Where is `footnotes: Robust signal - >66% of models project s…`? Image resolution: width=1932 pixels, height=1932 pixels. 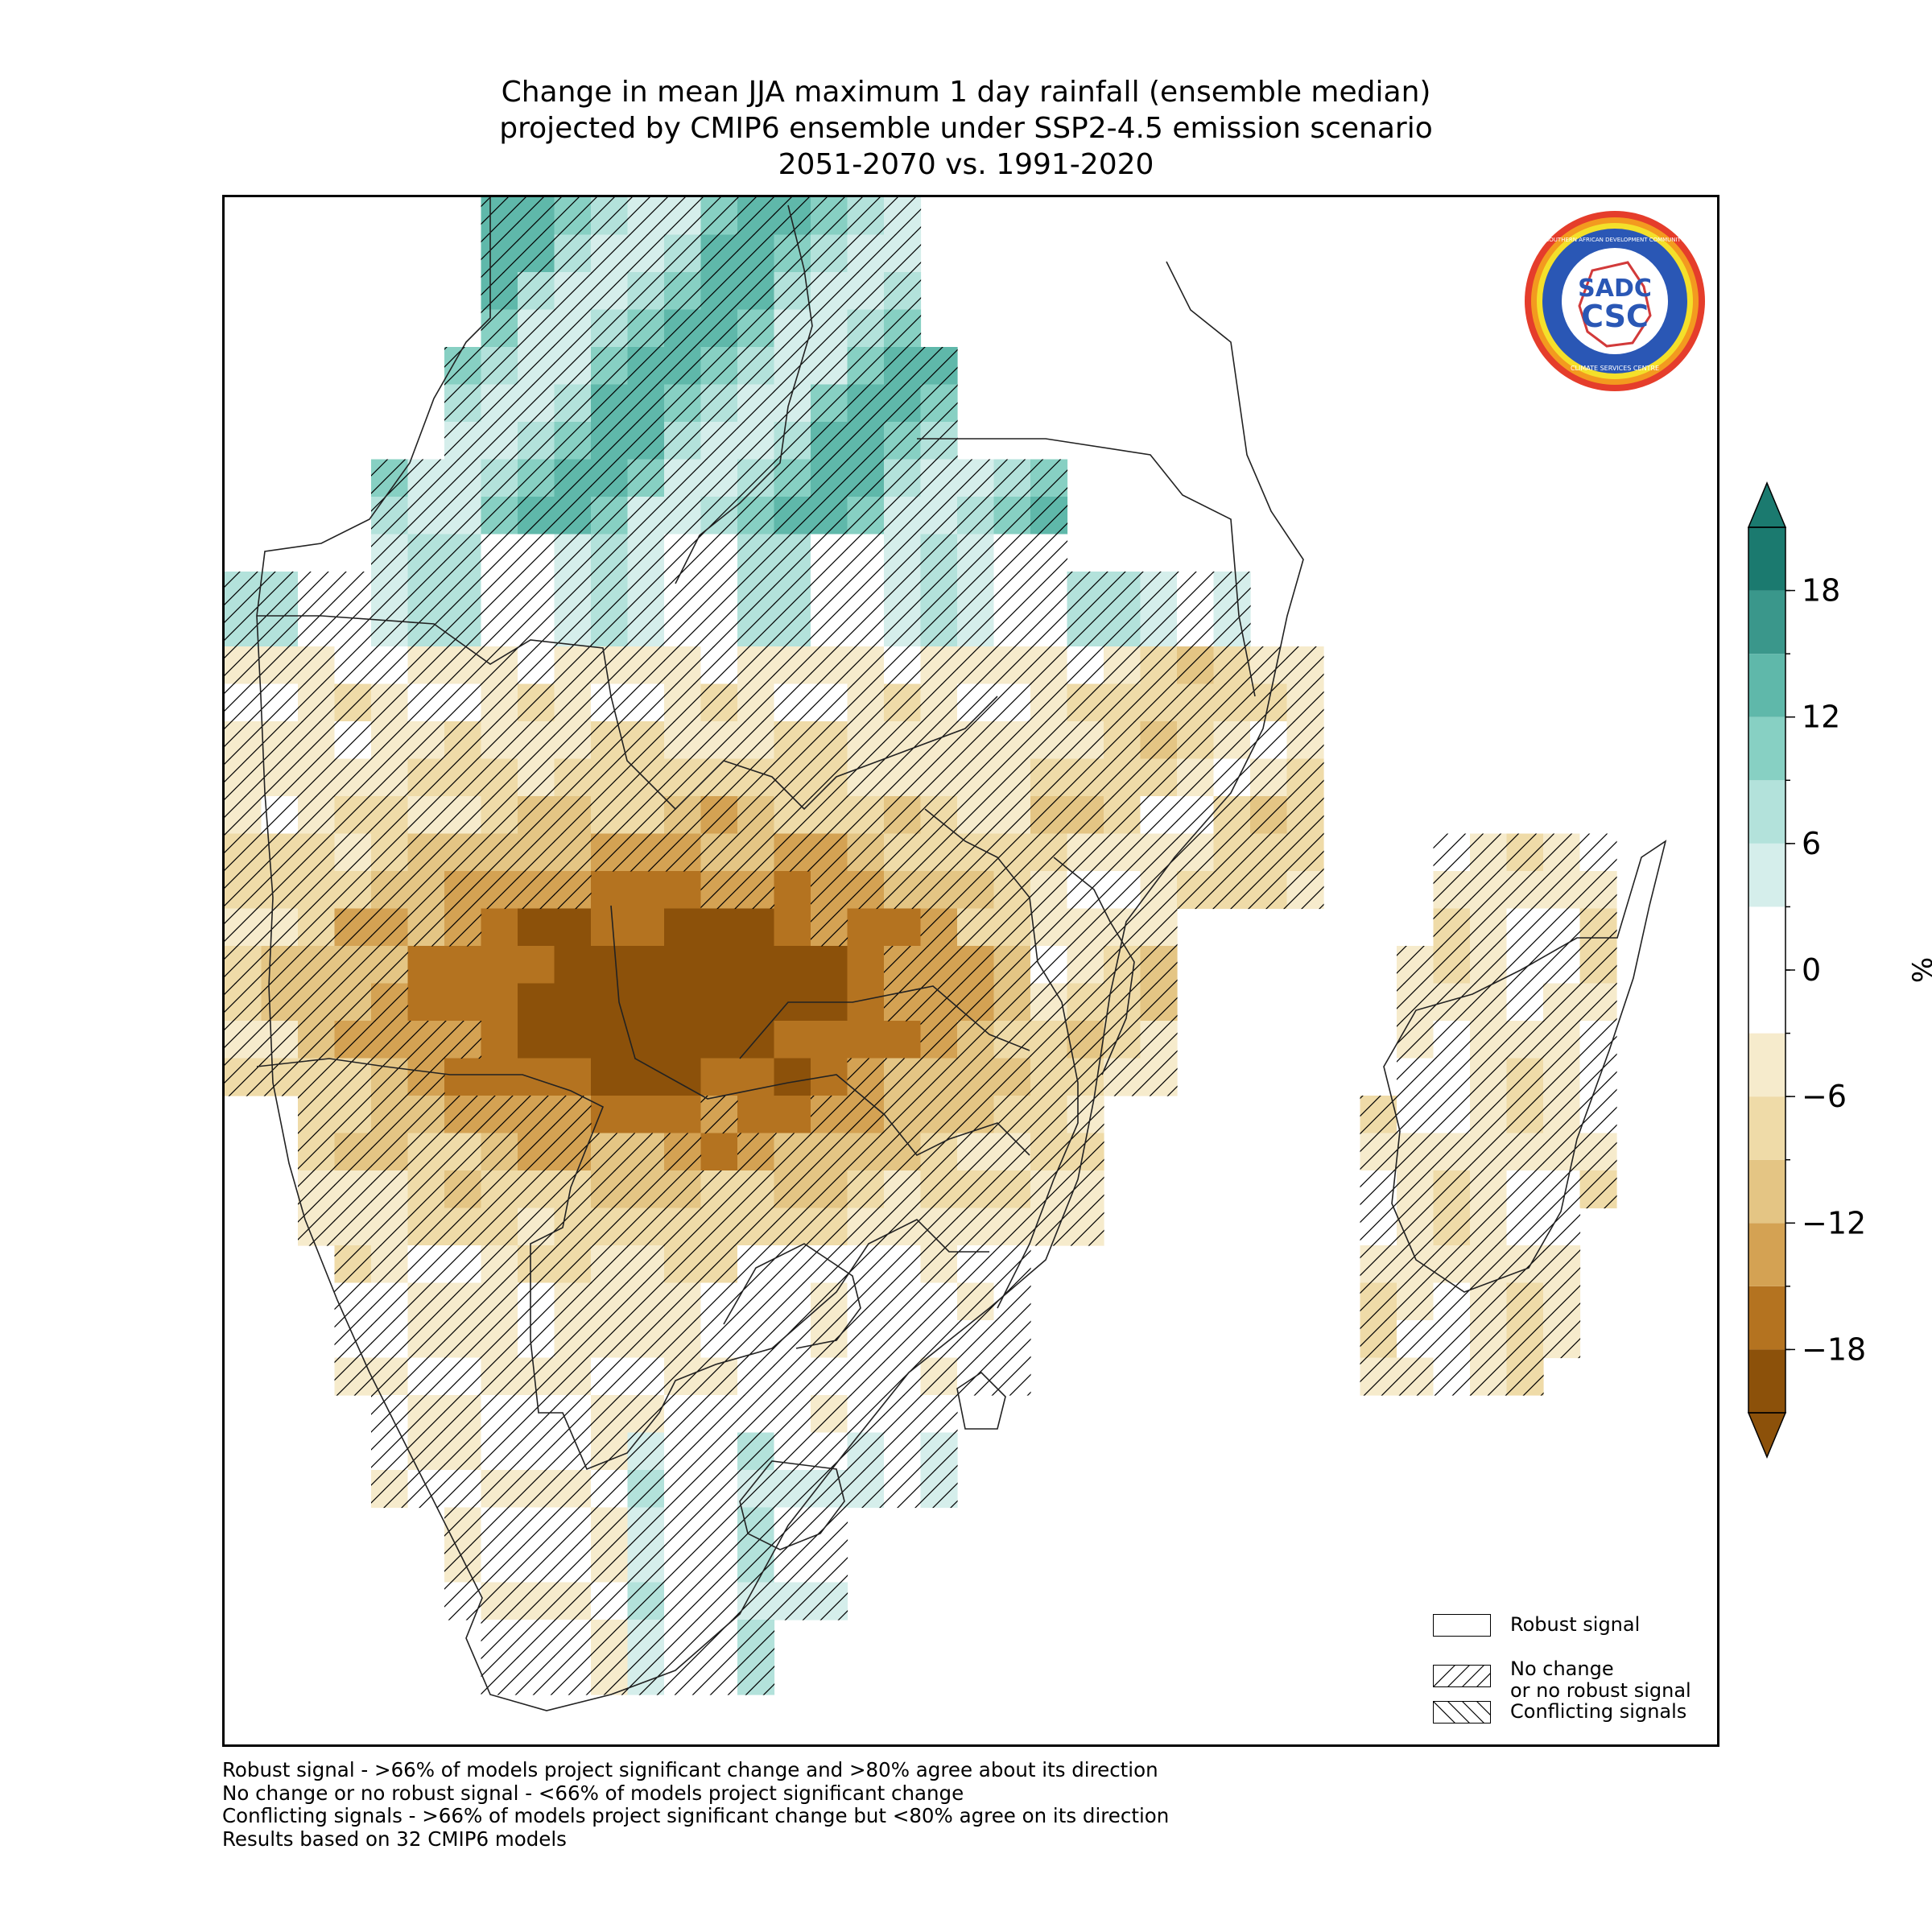 footnotes: Robust signal - >66% of models project s… is located at coordinates (695, 1804).